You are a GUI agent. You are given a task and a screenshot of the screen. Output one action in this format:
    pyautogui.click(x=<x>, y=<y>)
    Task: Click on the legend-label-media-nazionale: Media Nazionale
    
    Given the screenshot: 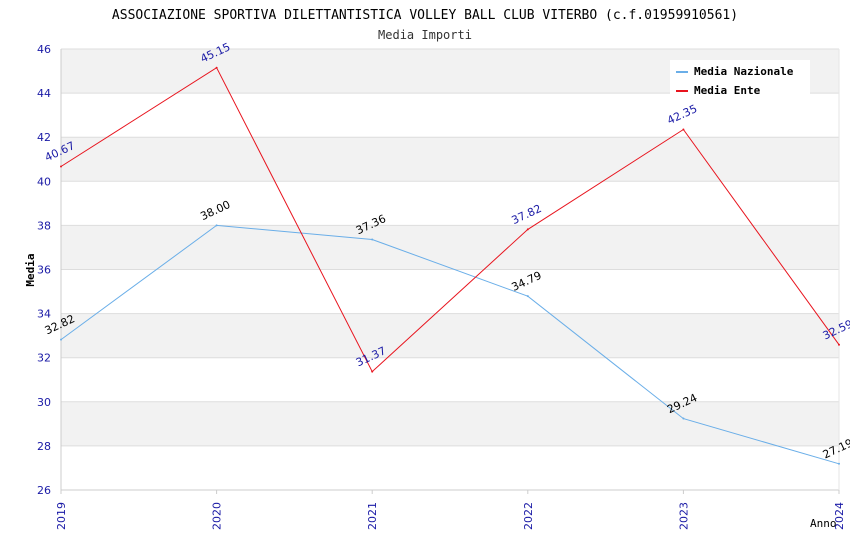 What is the action you would take?
    pyautogui.click(x=744, y=71)
    